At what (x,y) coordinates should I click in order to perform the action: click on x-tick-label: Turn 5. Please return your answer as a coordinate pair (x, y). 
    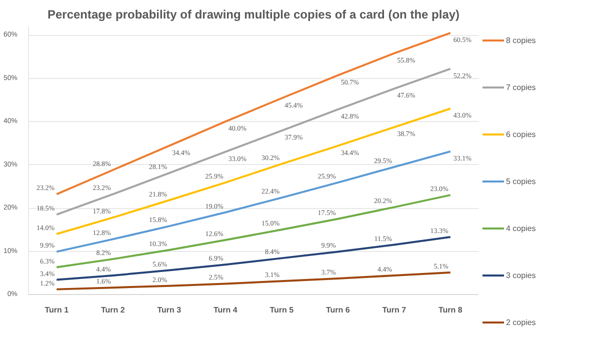
    Looking at the image, I should click on (282, 310).